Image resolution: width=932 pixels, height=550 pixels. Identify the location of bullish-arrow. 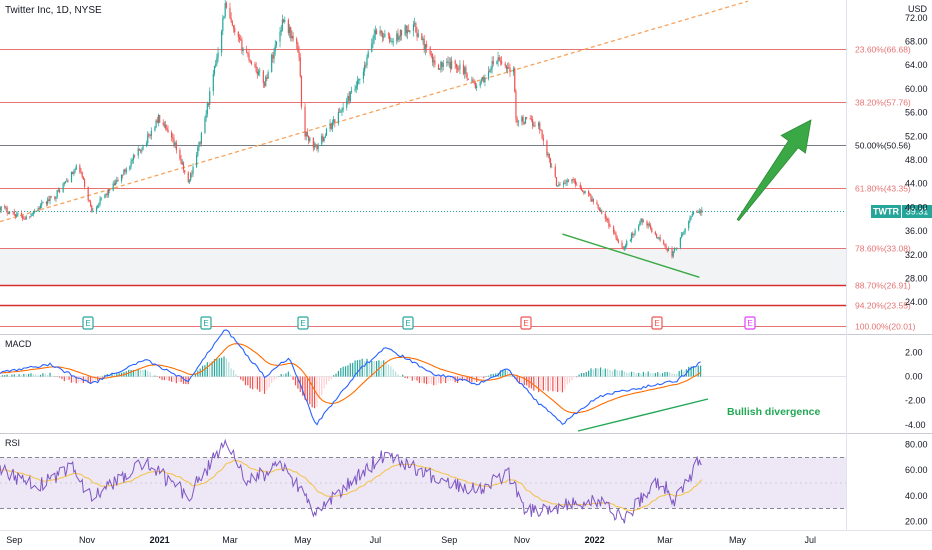
(774, 170).